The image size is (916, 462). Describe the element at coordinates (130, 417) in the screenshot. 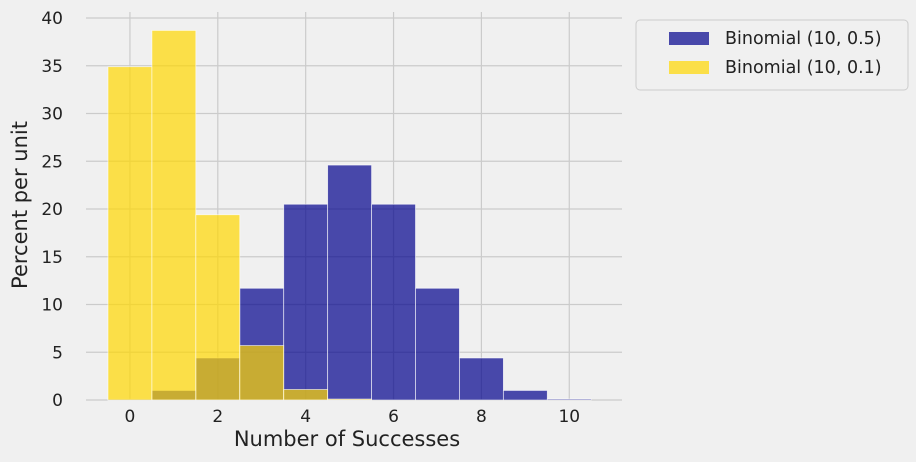

I see `x-tick-label: 0` at that location.